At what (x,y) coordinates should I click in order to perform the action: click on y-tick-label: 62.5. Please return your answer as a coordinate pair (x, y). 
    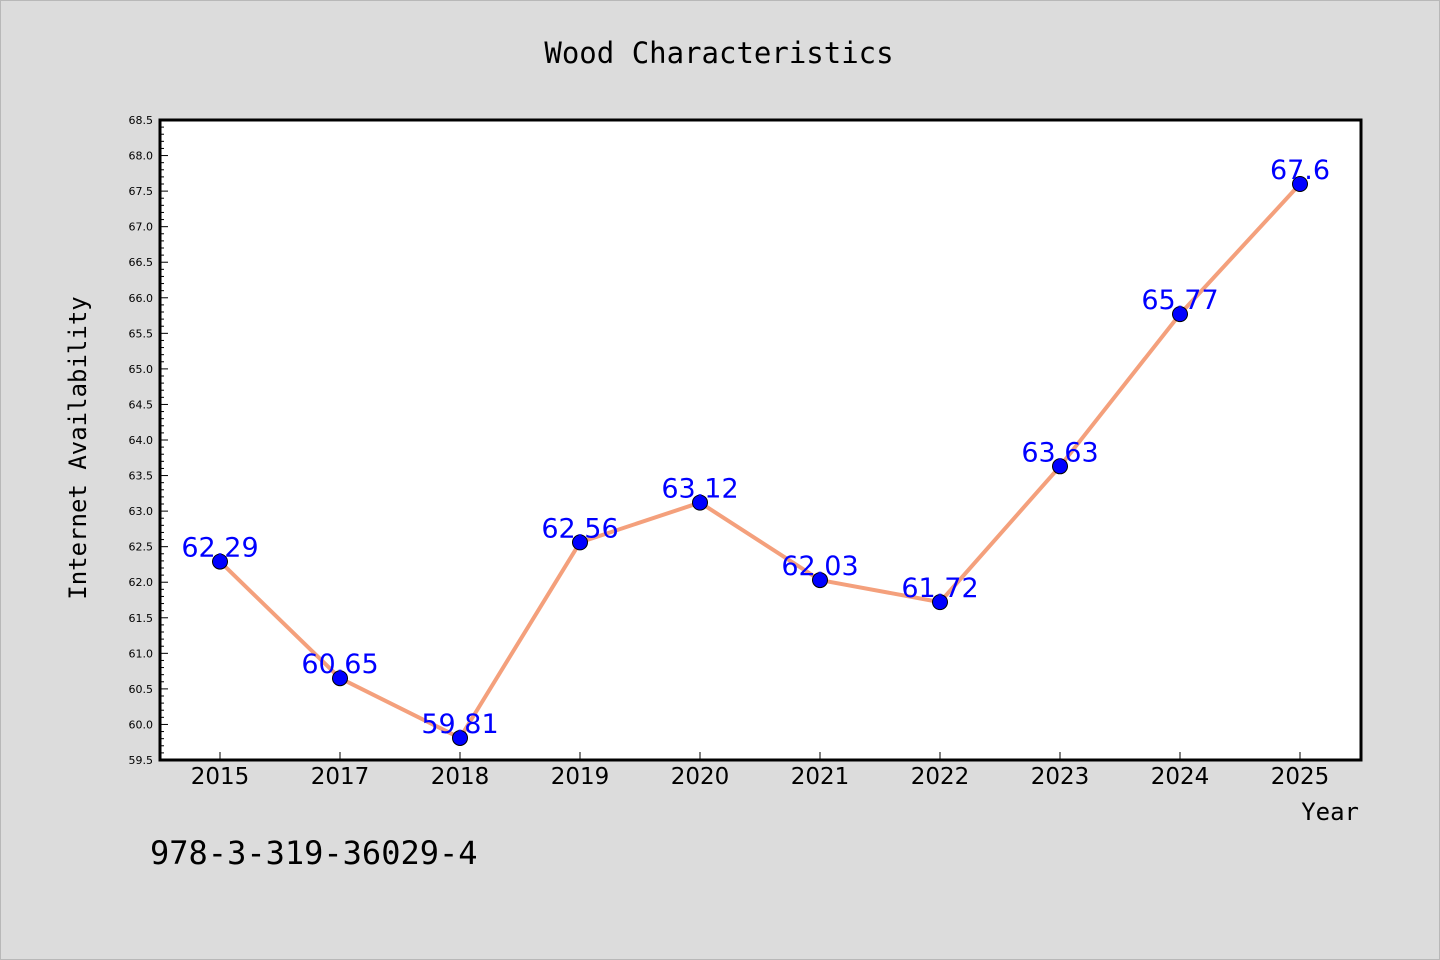
    Looking at the image, I should click on (141, 547).